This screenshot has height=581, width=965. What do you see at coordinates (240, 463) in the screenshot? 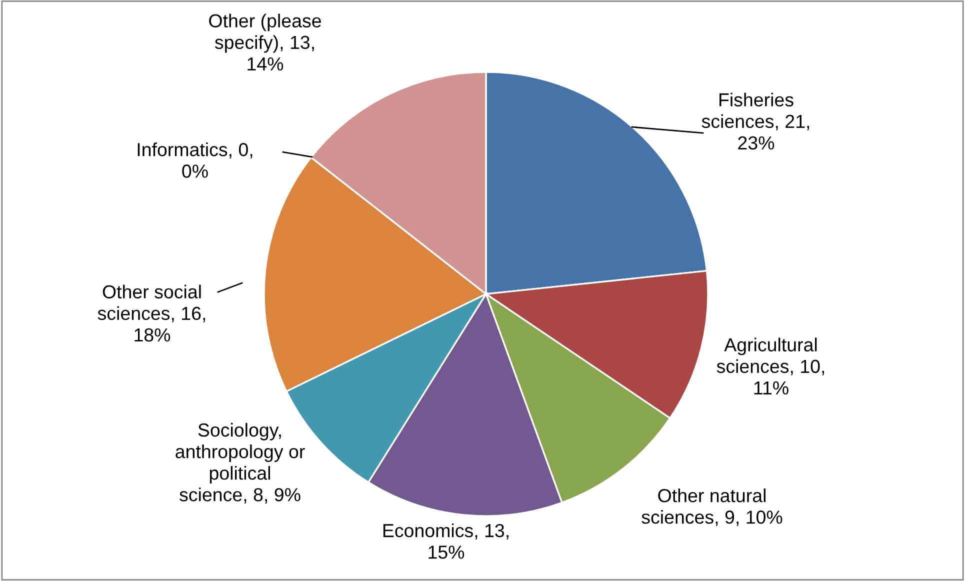
I see `slice-label: Sociology, anthropology or political science, 8, 9%` at bounding box center [240, 463].